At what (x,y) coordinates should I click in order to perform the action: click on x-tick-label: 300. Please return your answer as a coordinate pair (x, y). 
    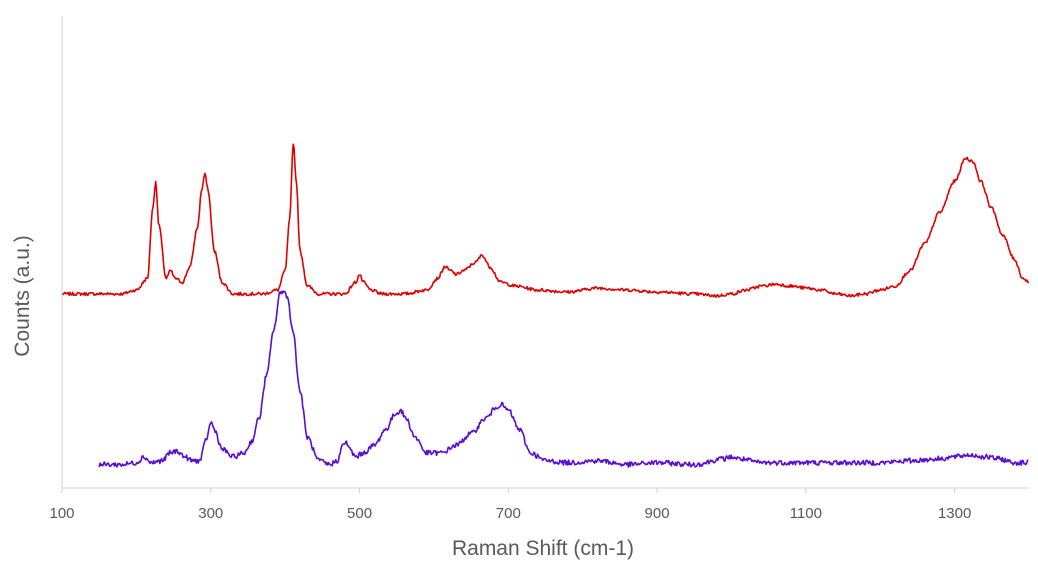
    Looking at the image, I should click on (210, 513).